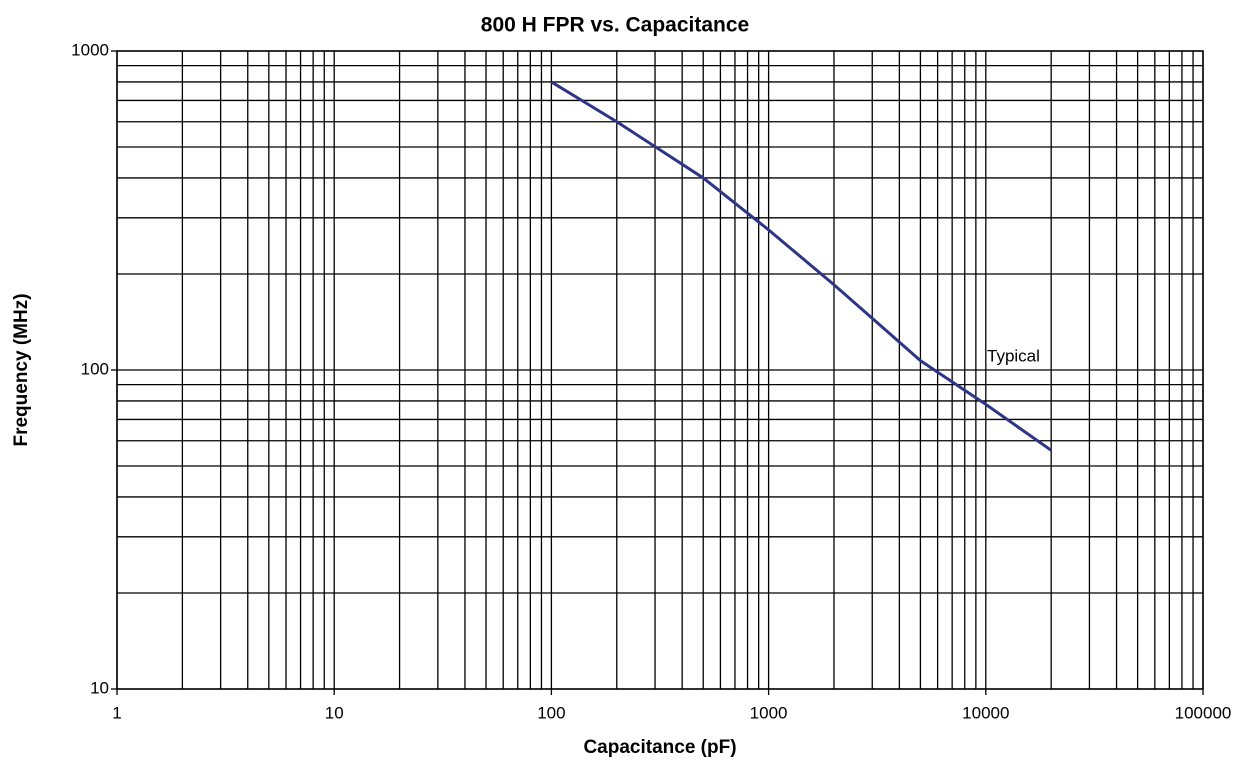  I want to click on y-tick-label: 10, so click(99, 687).